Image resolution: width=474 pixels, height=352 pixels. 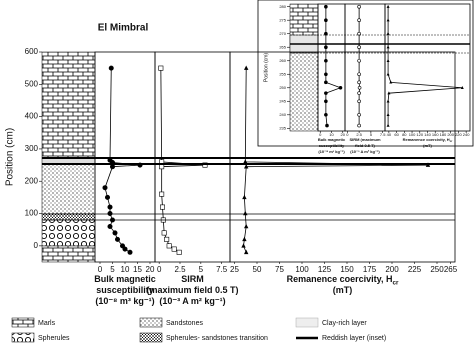 What do you see at coordinates (458, 134) in the screenshot?
I see `x-tick-label: 220` at bounding box center [458, 134].